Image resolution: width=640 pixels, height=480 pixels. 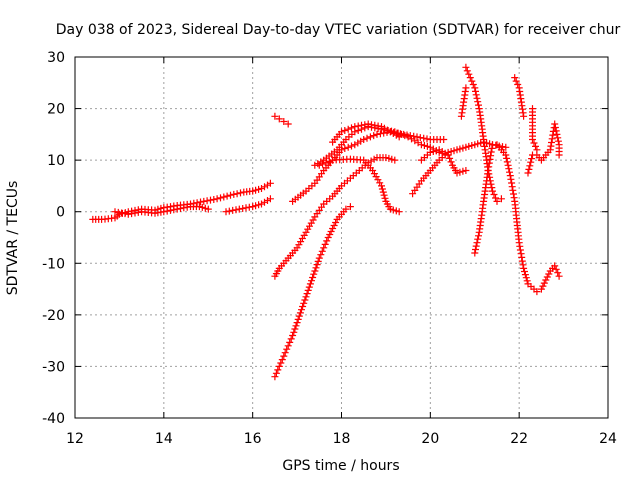 What do you see at coordinates (60, 213) in the screenshot?
I see `y-tick-label: 0` at bounding box center [60, 213].